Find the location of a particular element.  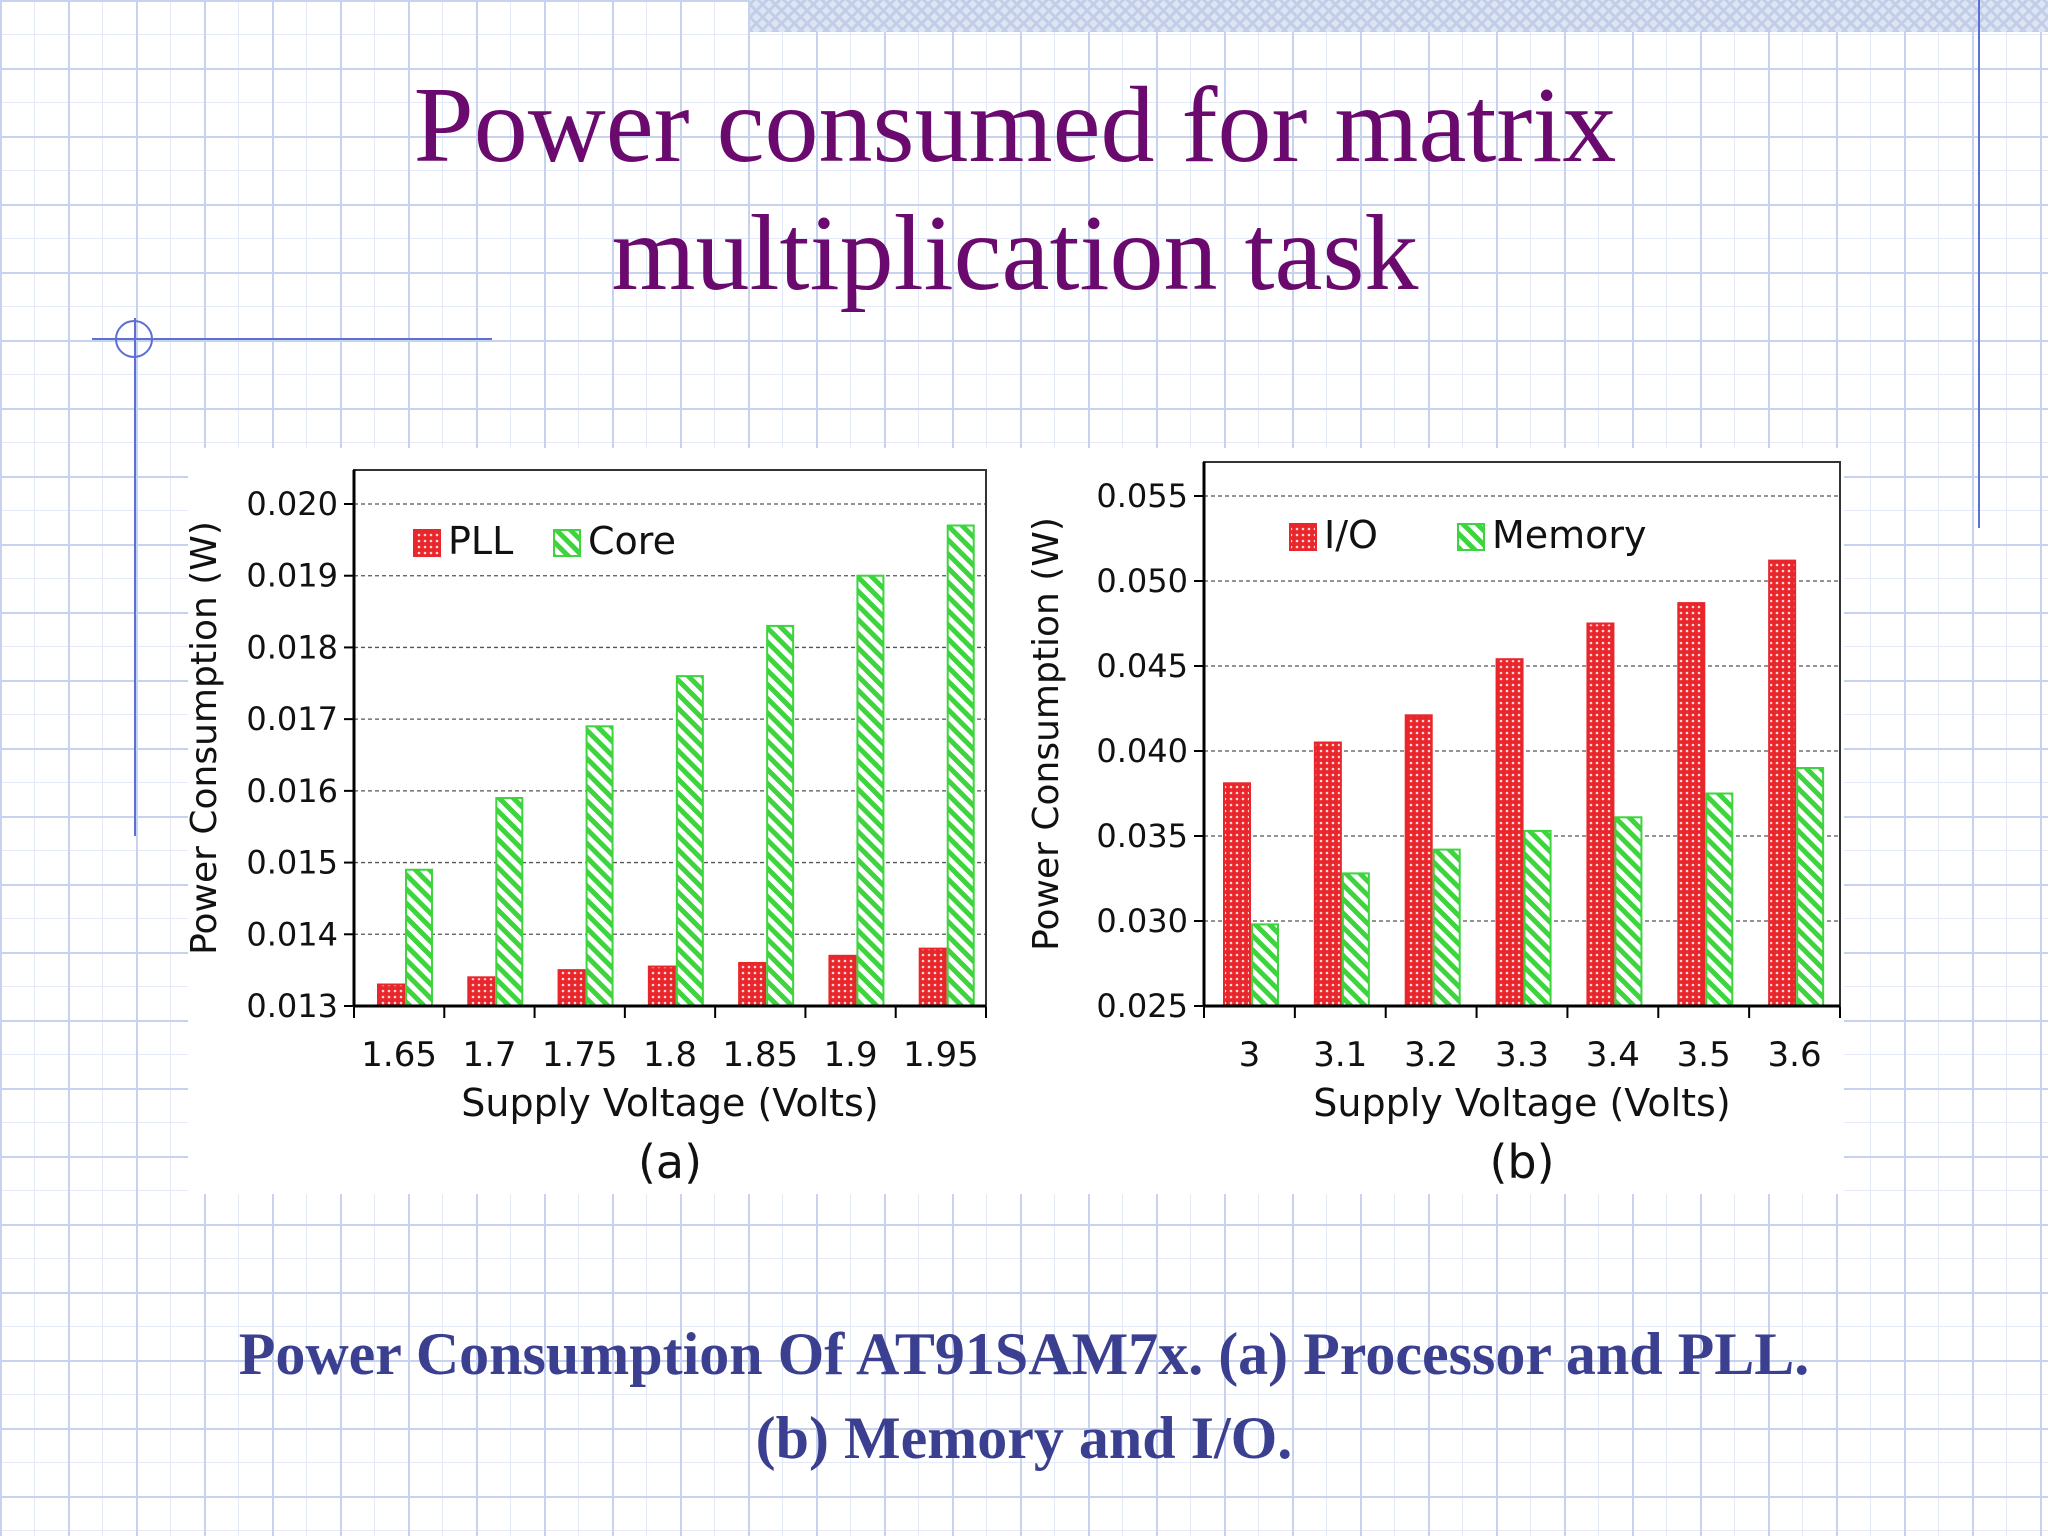

y-tick-label: 0.014 is located at coordinates (292, 934).